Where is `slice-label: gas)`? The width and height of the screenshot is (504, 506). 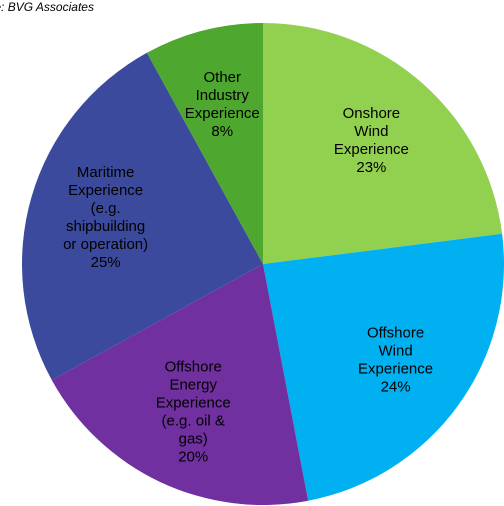 slice-label: gas) is located at coordinates (193, 438).